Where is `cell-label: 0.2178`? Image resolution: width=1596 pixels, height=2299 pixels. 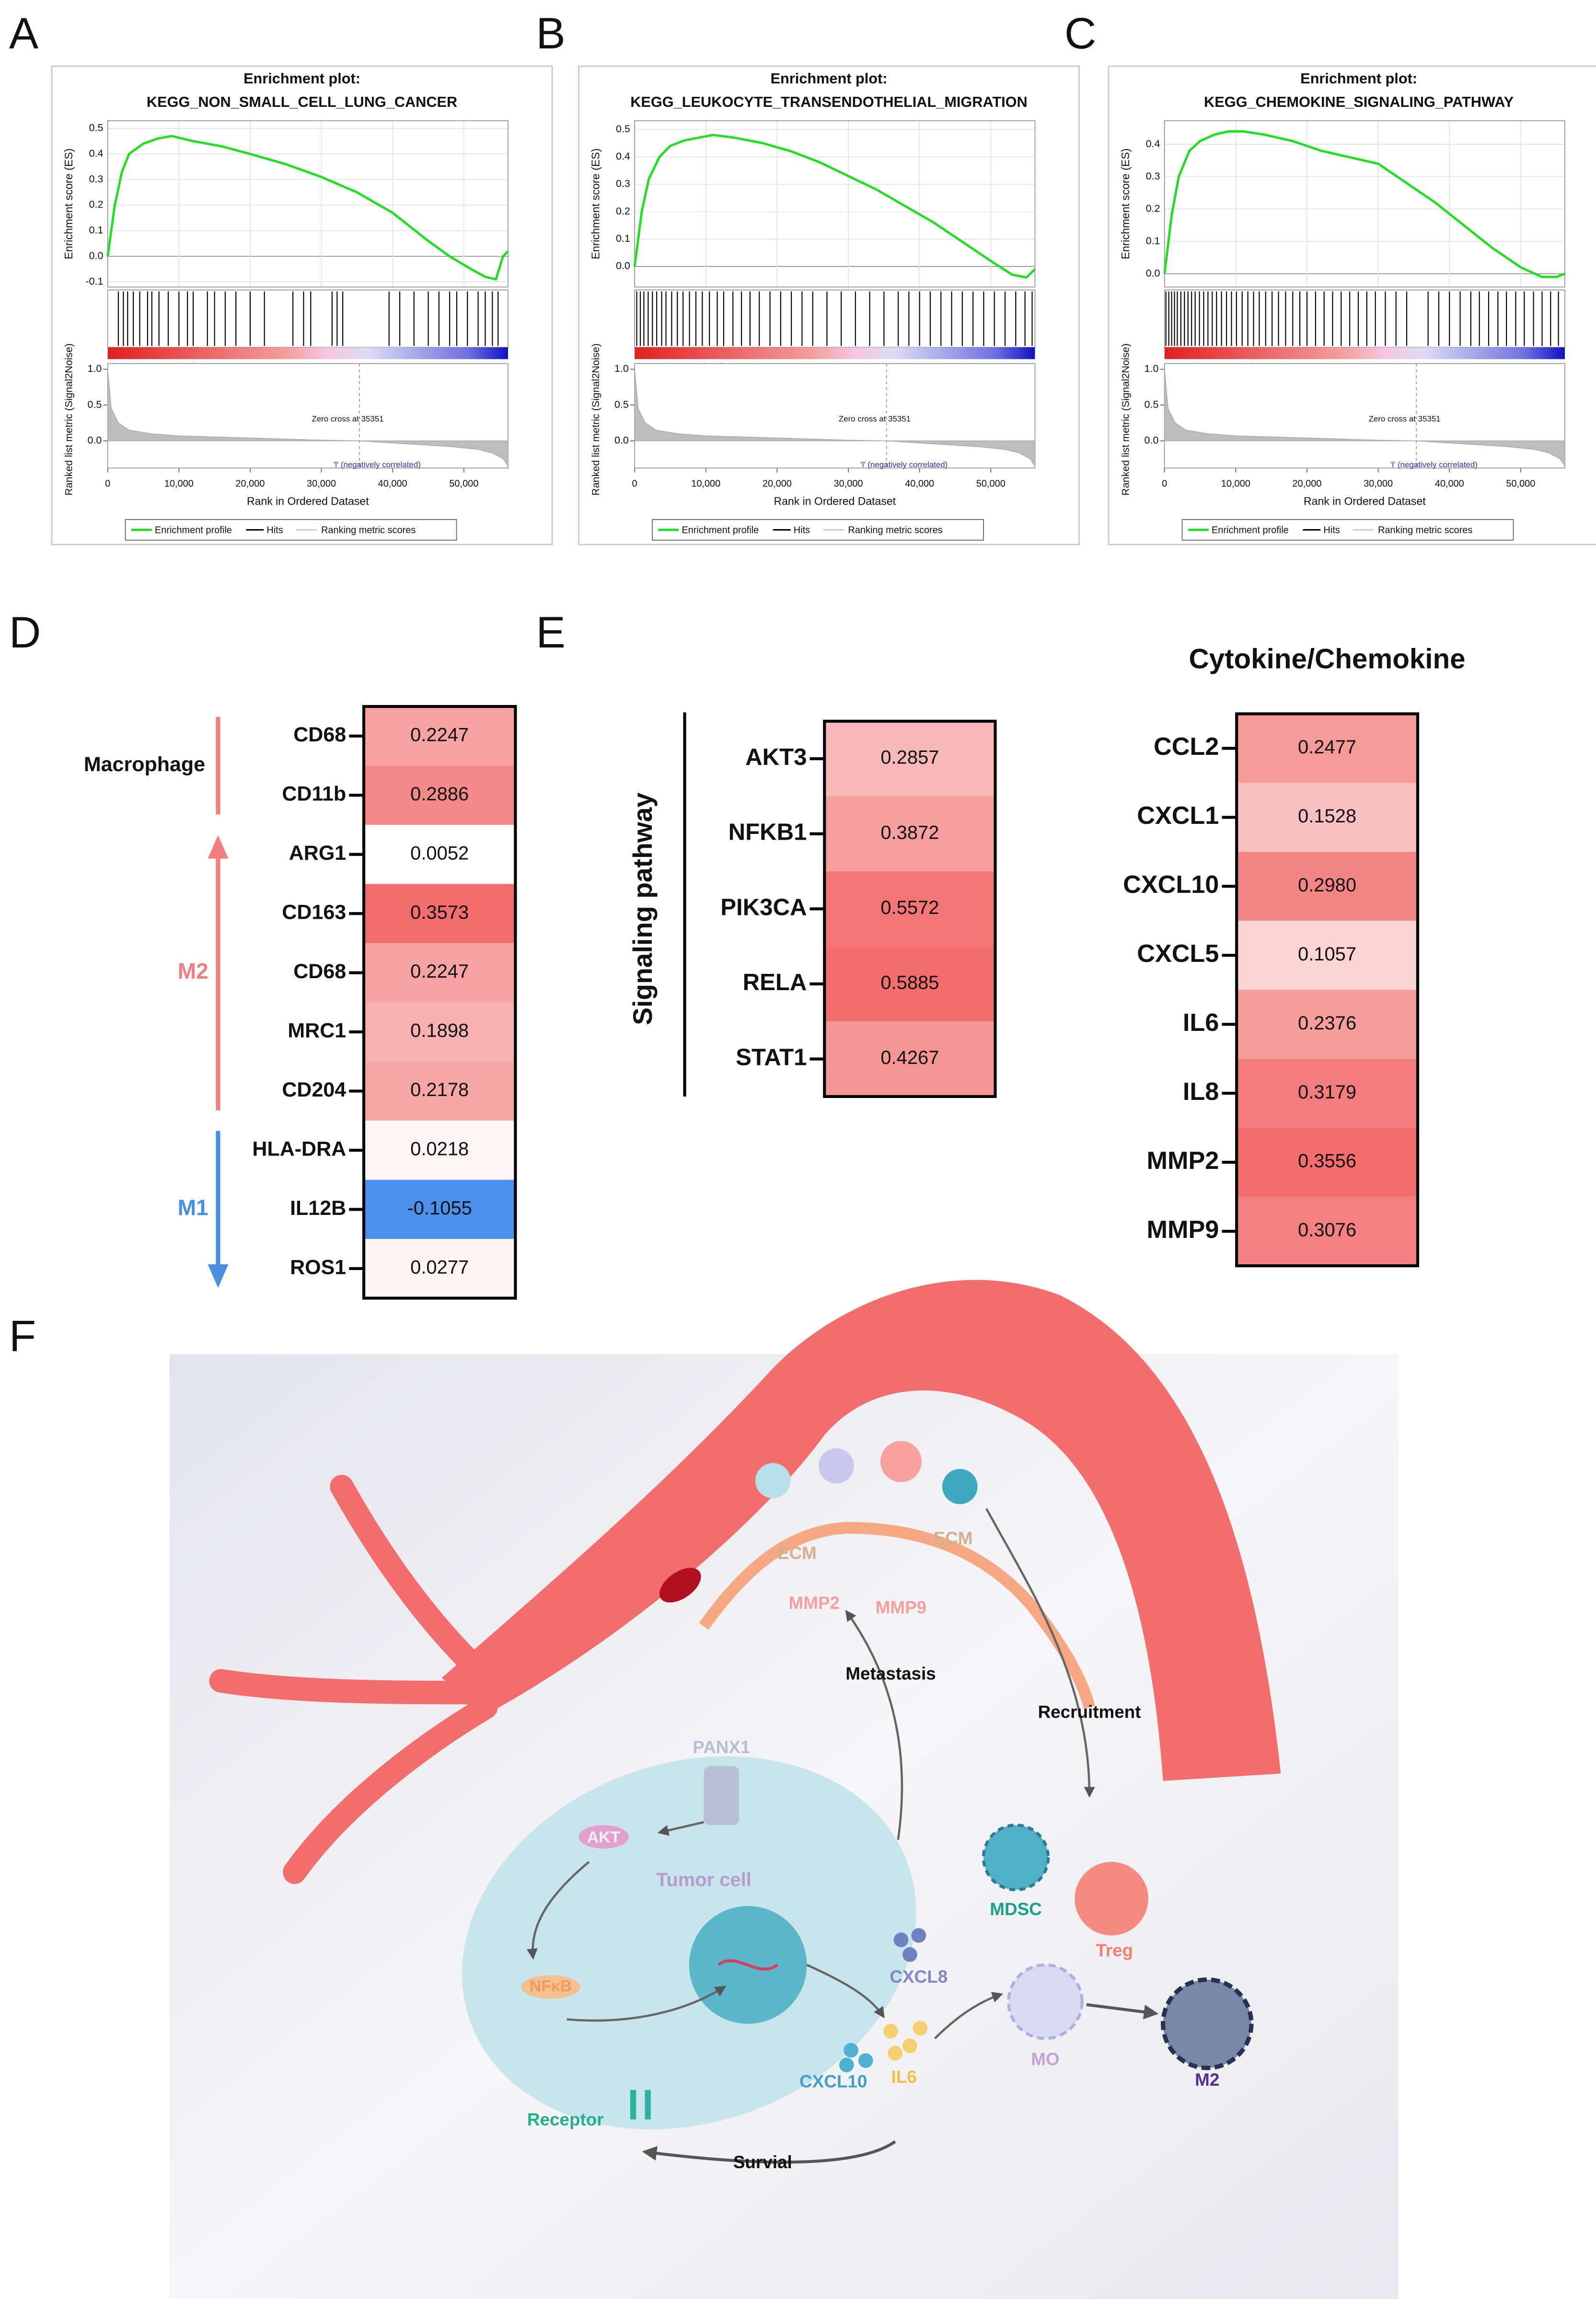 cell-label: 0.2178 is located at coordinates (439, 1089).